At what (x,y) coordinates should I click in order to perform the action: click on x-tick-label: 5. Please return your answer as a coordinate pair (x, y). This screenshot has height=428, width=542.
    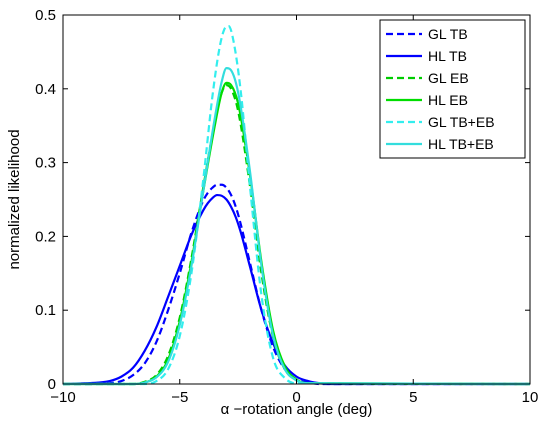
    Looking at the image, I should click on (413, 397).